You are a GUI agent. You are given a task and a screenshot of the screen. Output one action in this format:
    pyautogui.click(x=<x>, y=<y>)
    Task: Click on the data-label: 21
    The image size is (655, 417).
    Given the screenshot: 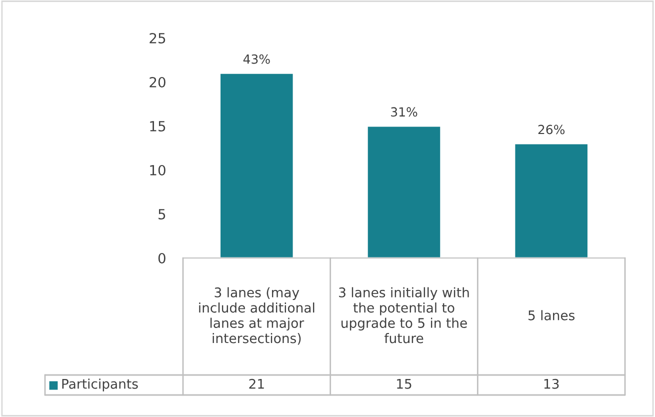 What is the action you would take?
    pyautogui.click(x=256, y=383)
    